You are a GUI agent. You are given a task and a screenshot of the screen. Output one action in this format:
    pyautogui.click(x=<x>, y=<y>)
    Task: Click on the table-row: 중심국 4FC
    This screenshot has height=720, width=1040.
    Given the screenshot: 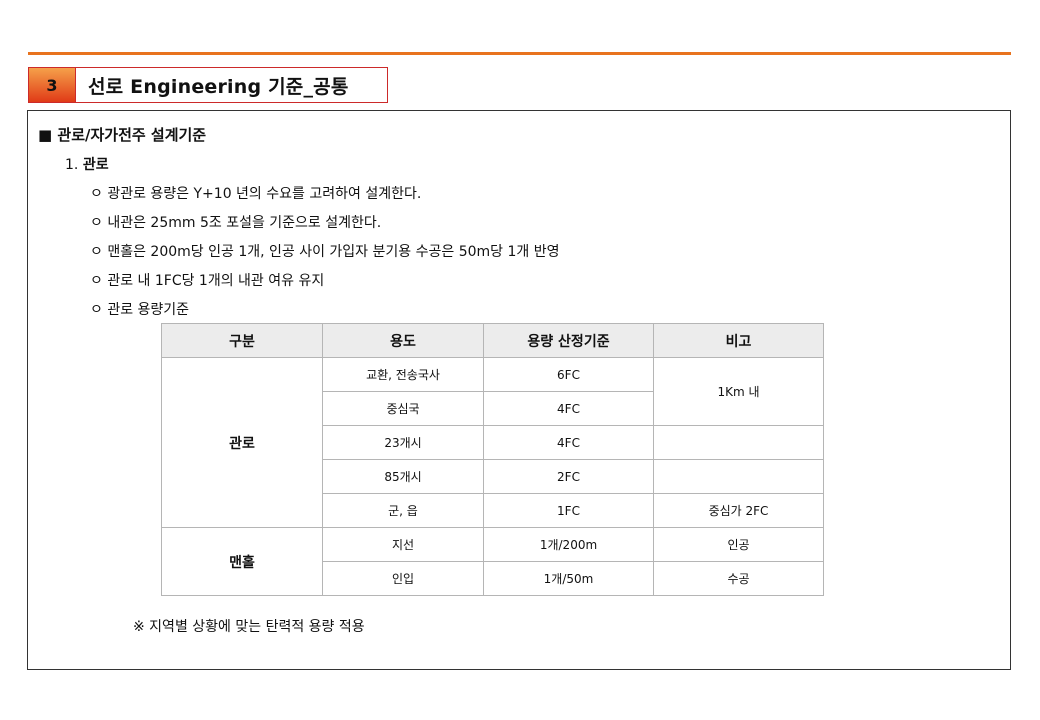 What is the action you would take?
    pyautogui.click(x=493, y=408)
    